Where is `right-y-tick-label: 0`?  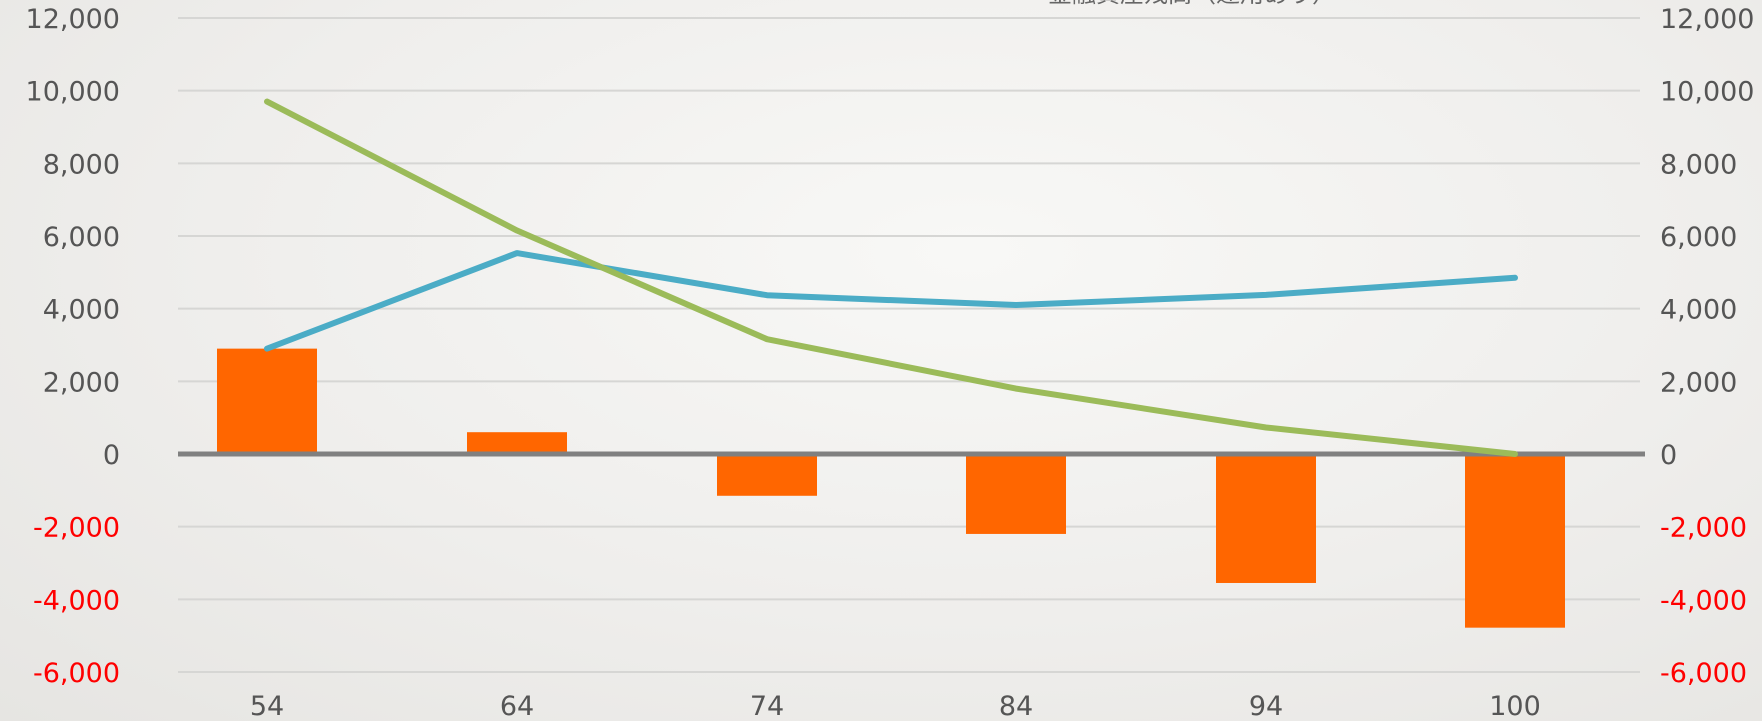 right-y-tick-label: 0 is located at coordinates (1668, 455).